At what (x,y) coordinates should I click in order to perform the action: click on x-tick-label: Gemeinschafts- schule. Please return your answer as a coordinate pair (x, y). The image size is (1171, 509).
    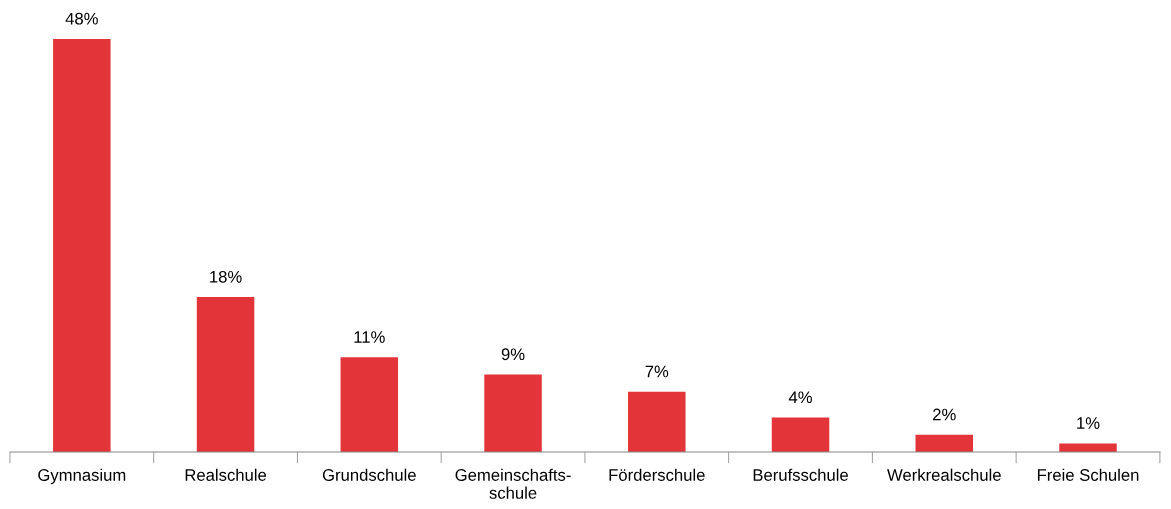
    Looking at the image, I should click on (513, 483).